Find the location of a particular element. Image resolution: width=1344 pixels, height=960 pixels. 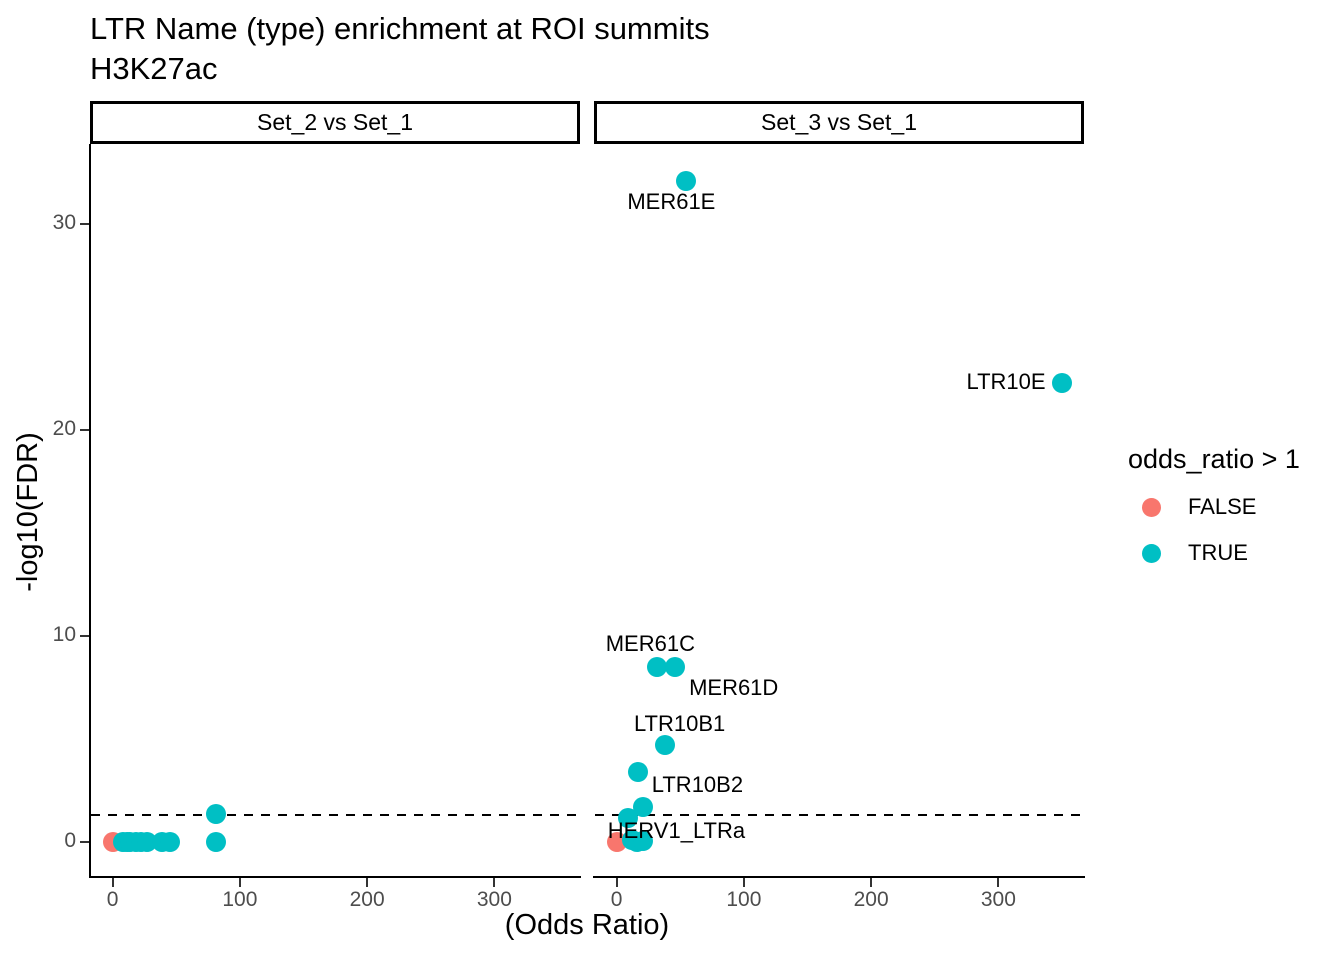

legend: odds_ratio > 1 FALSE TRUE is located at coordinates (1214, 510).